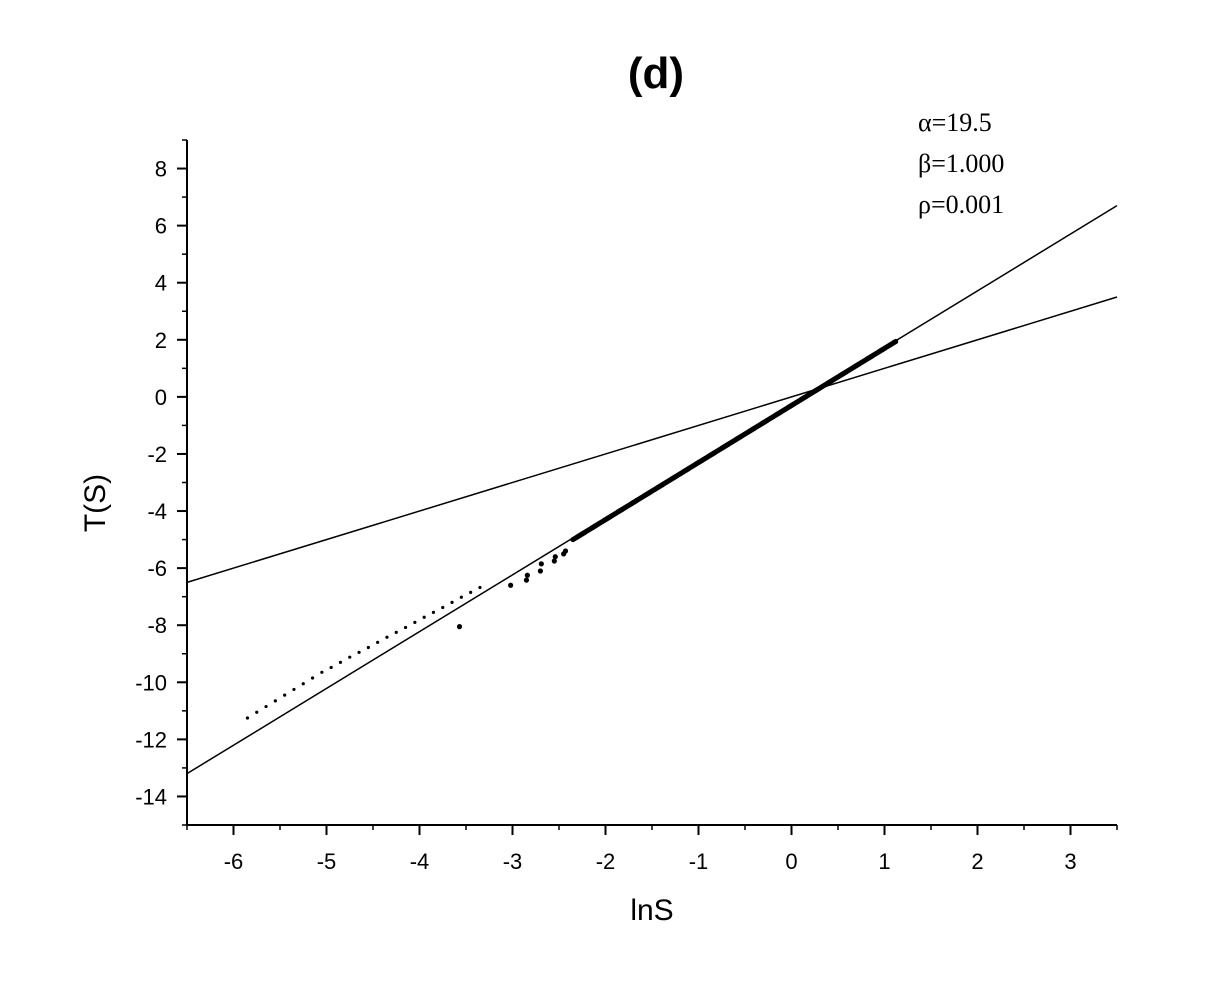 This screenshot has width=1208, height=1000. What do you see at coordinates (327, 861) in the screenshot?
I see `x-tick-label: -5` at bounding box center [327, 861].